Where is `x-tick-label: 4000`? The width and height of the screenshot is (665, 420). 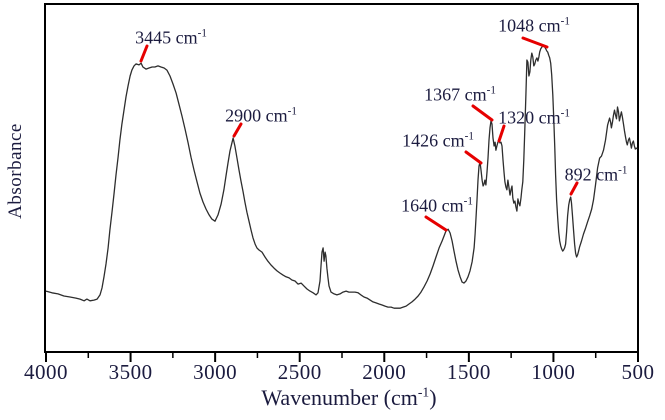 x-tick-label: 4000 is located at coordinates (46, 372).